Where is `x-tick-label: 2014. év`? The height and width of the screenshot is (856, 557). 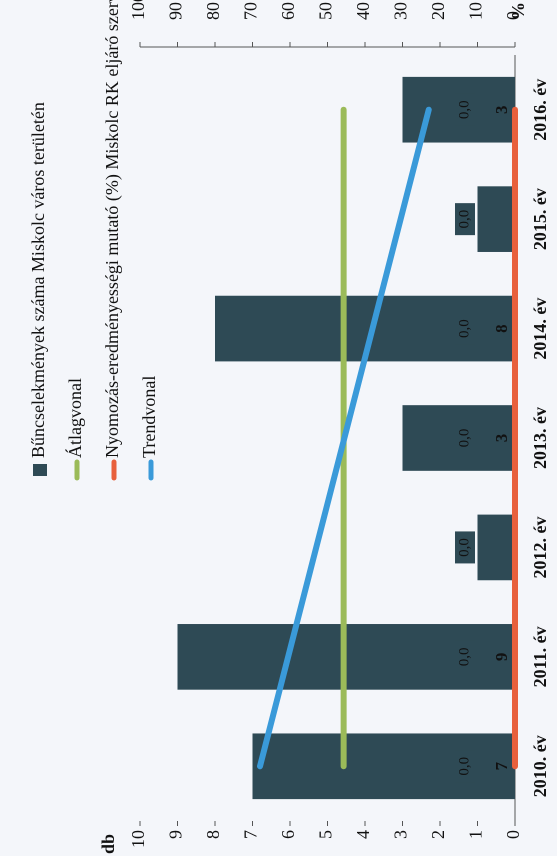
x-tick-label: 2014. év is located at coordinates (540, 329).